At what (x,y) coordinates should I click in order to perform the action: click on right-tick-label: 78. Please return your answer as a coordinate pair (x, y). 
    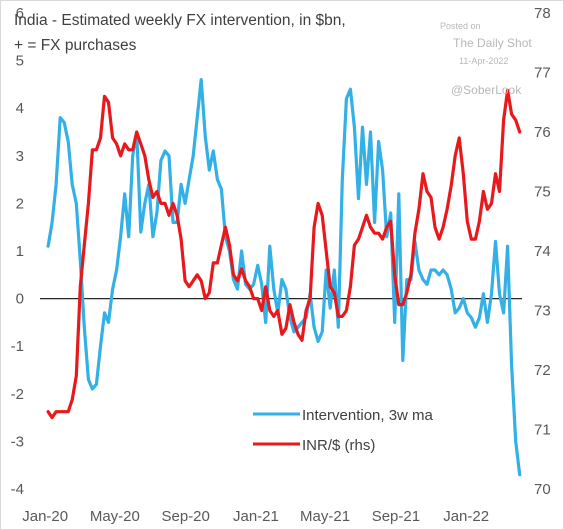
    Looking at the image, I should click on (542, 13).